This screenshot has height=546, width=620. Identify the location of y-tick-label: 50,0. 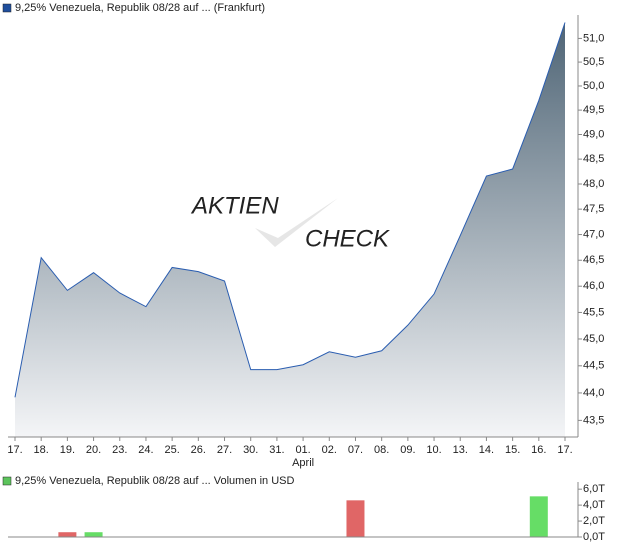
(593, 86).